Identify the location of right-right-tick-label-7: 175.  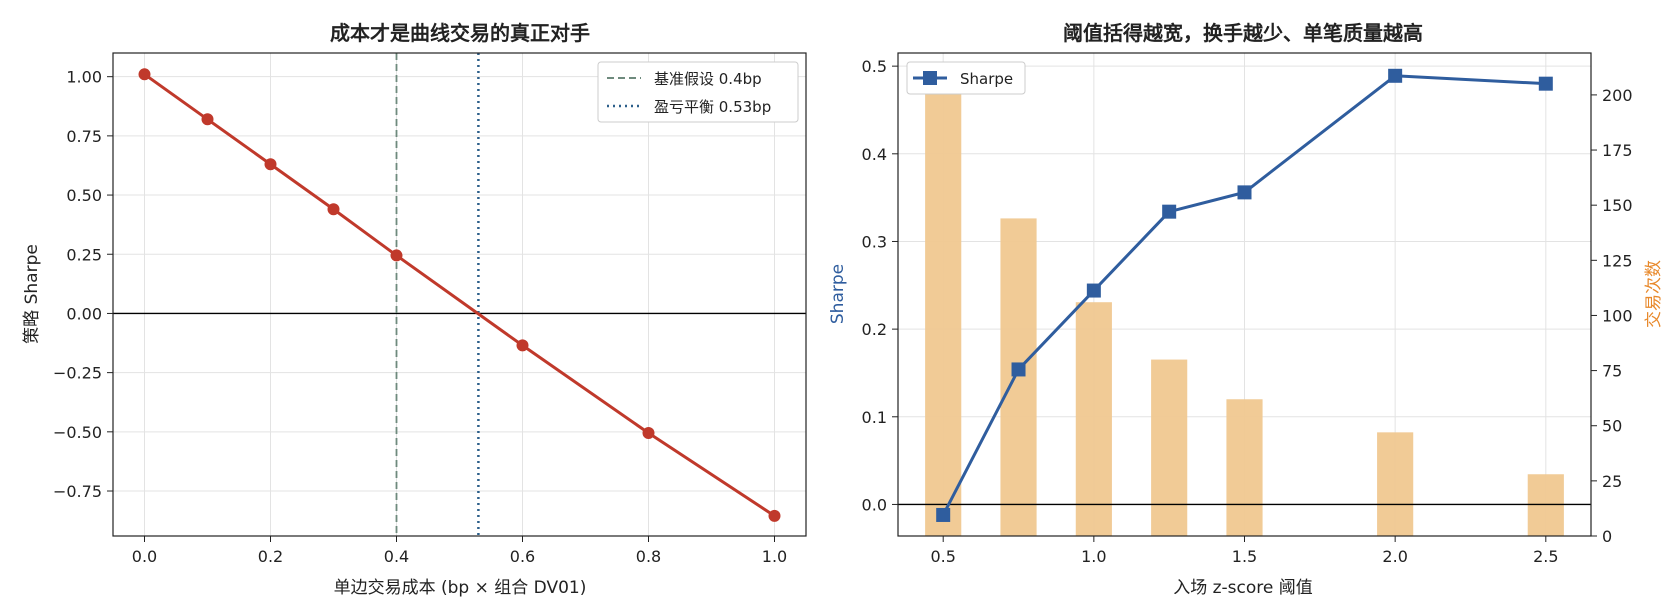
(1617, 150).